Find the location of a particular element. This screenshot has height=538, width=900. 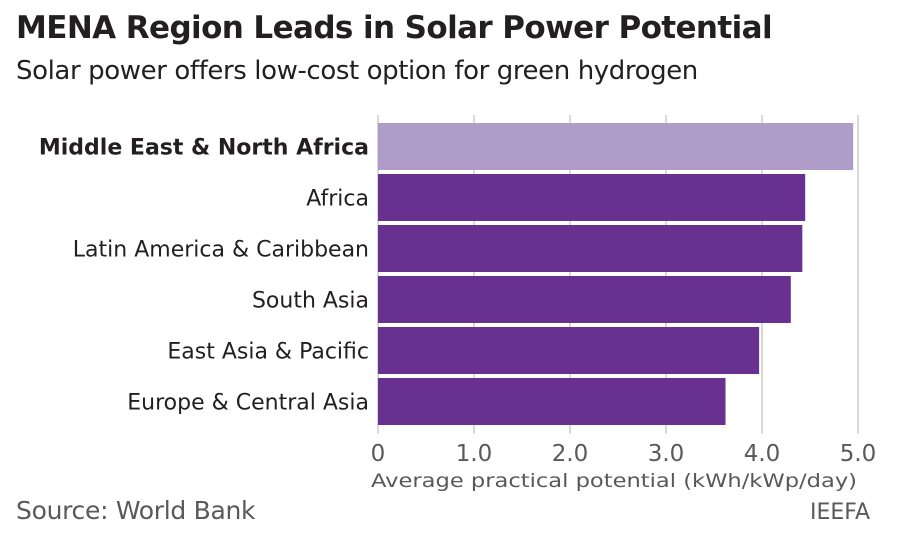

category-label: Europe & Central Asia is located at coordinates (248, 403).